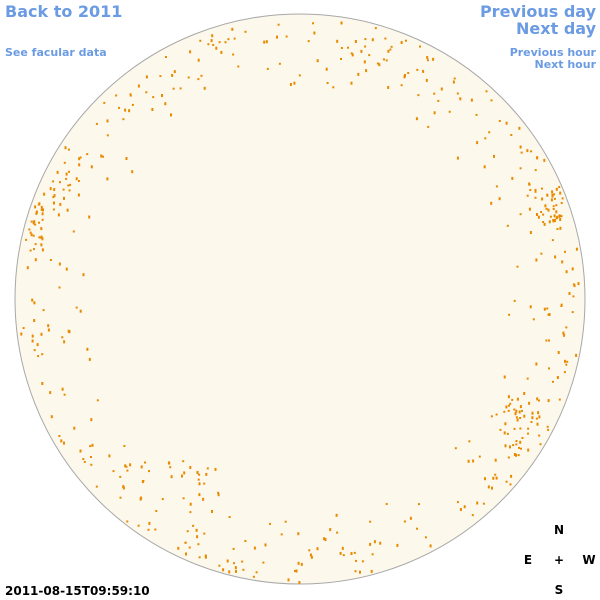 The height and width of the screenshot is (600, 600). What do you see at coordinates (556, 28) in the screenshot?
I see `next-day-link: Next day` at bounding box center [556, 28].